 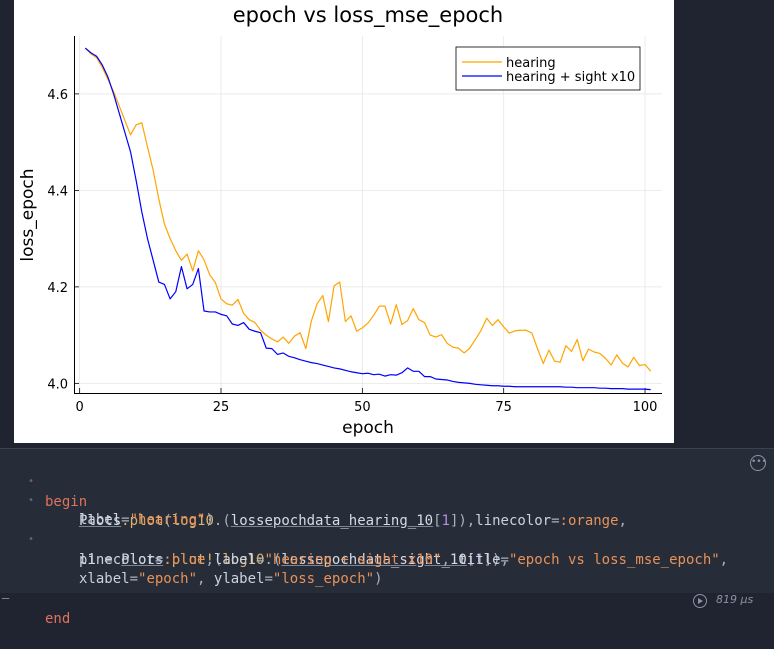 What do you see at coordinates (57, 191) in the screenshot?
I see `y-tick-label: 4.4` at bounding box center [57, 191].